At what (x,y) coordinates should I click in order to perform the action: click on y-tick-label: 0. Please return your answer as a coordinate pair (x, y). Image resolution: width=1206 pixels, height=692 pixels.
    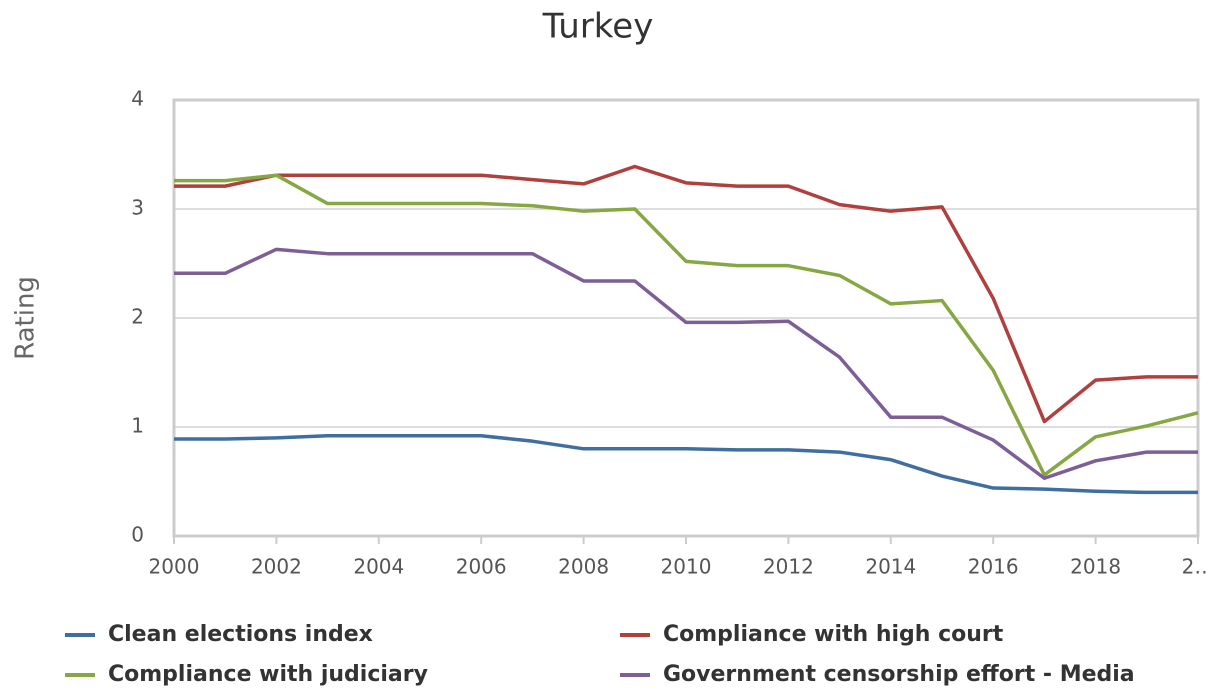
    Looking at the image, I should click on (137, 535).